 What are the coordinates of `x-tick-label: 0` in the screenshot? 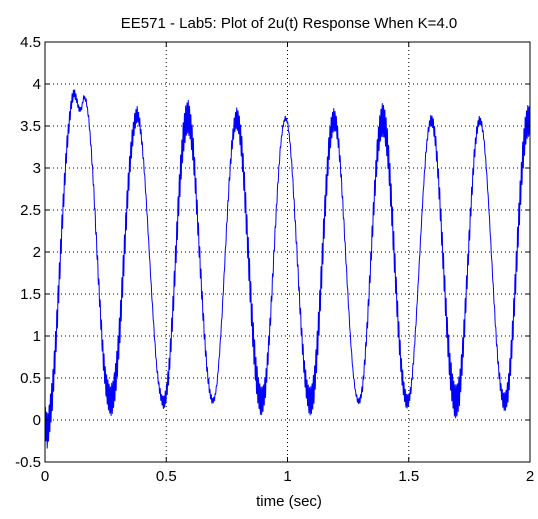 It's located at (45, 476).